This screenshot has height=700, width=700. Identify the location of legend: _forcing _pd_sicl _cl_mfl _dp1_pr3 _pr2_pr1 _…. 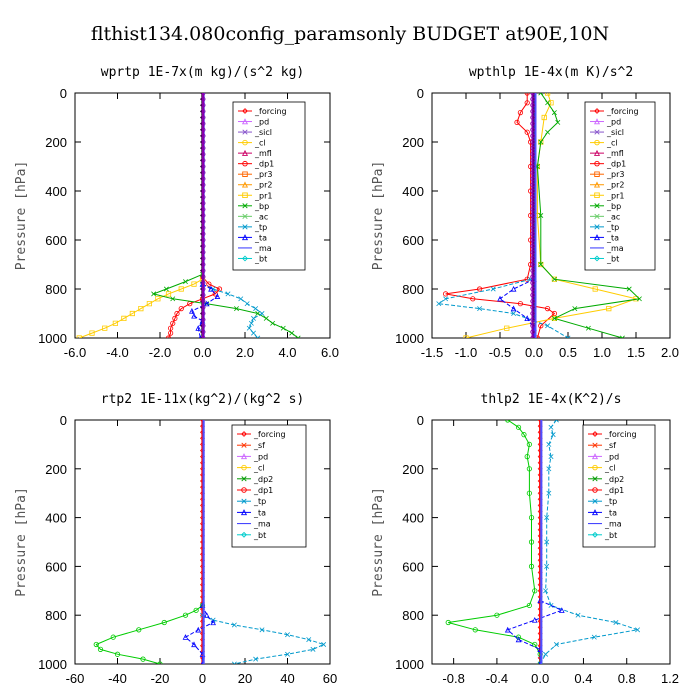
(620, 186).